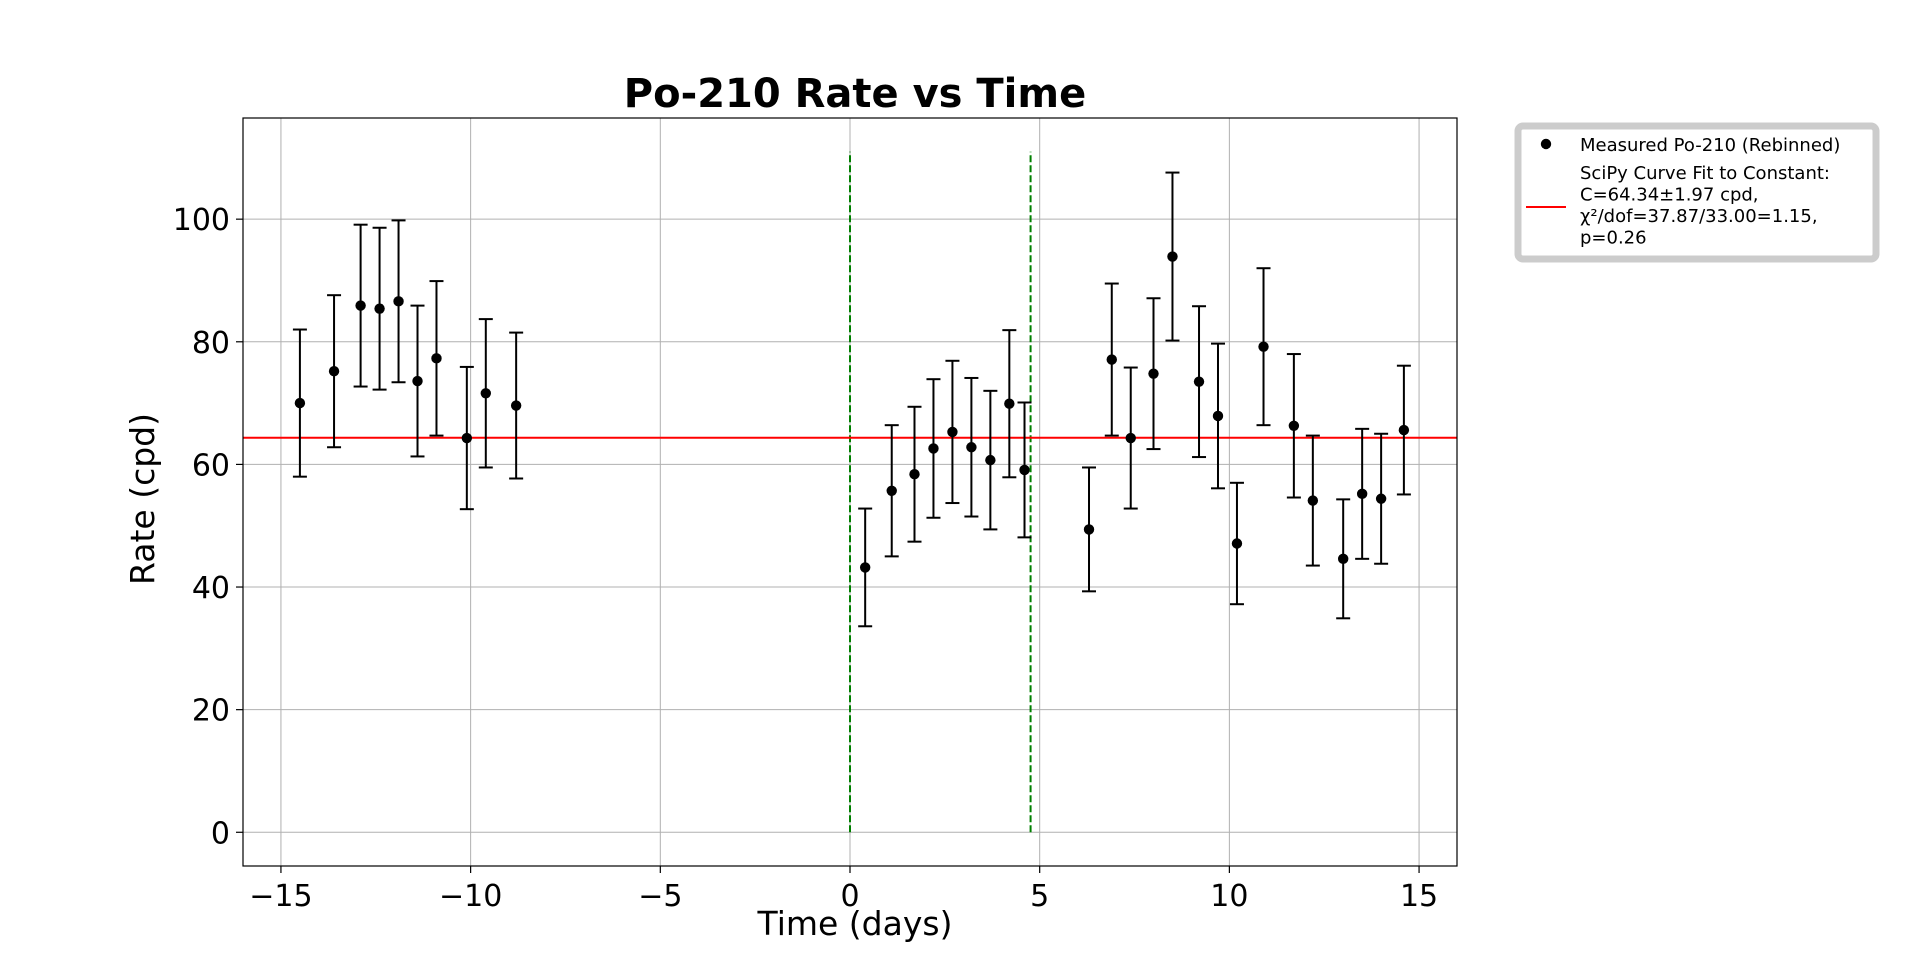 The width and height of the screenshot is (1920, 963). I want to click on y-axis-label: Rate (cpd), so click(142, 499).